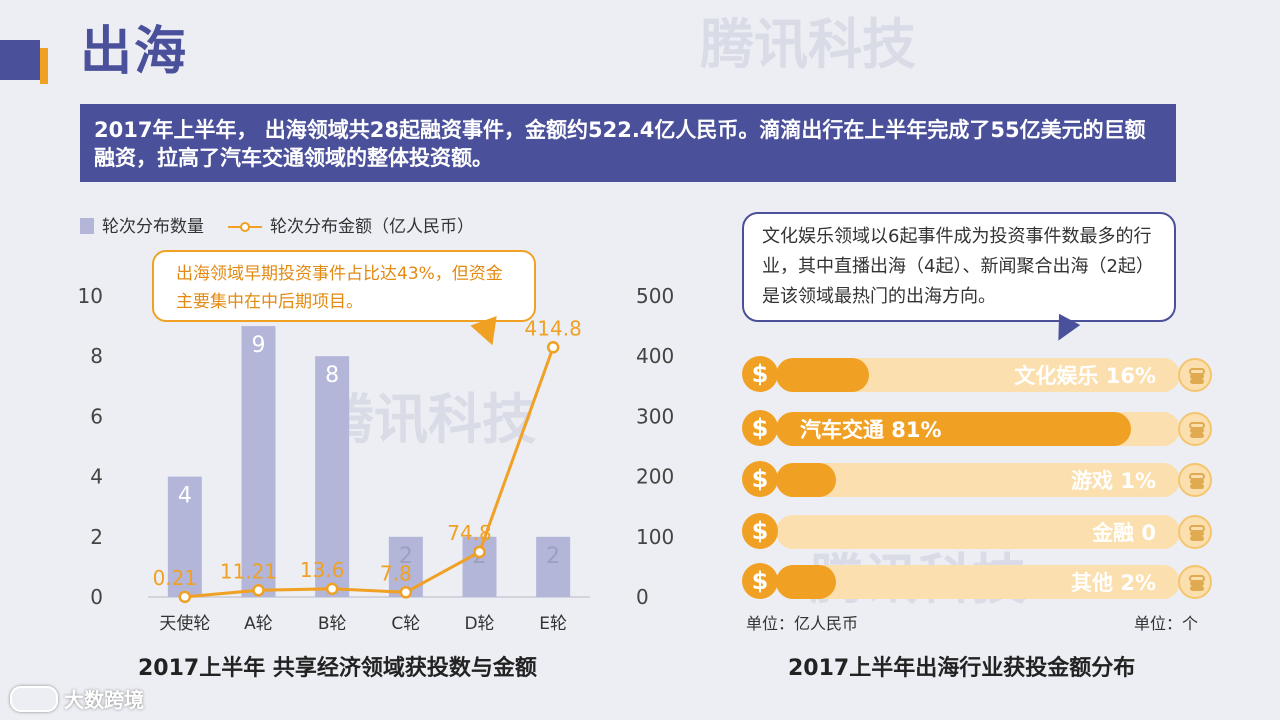 The width and height of the screenshot is (1280, 720). Describe the element at coordinates (184, 623) in the screenshot. I see `x-tick-label: 天使轮` at that location.